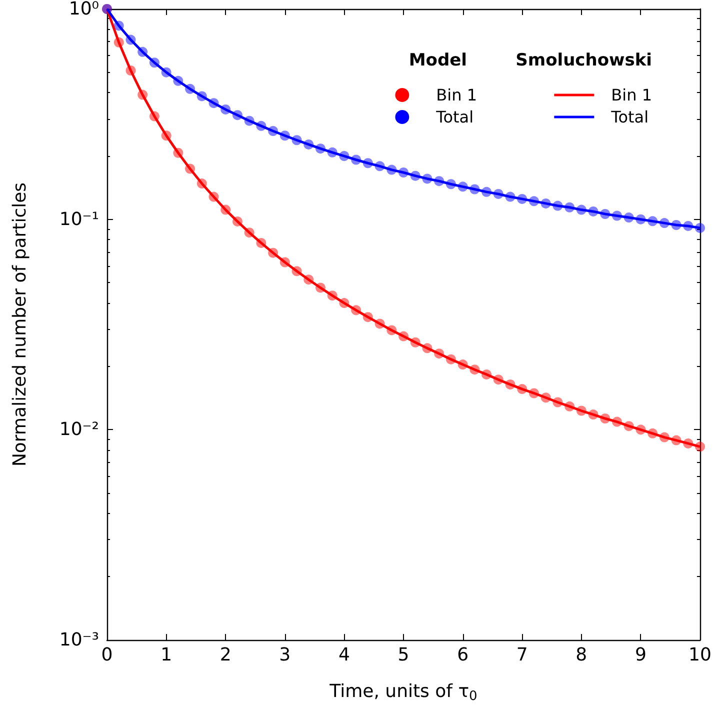  I want to click on x-tick-label: 2, so click(226, 655).